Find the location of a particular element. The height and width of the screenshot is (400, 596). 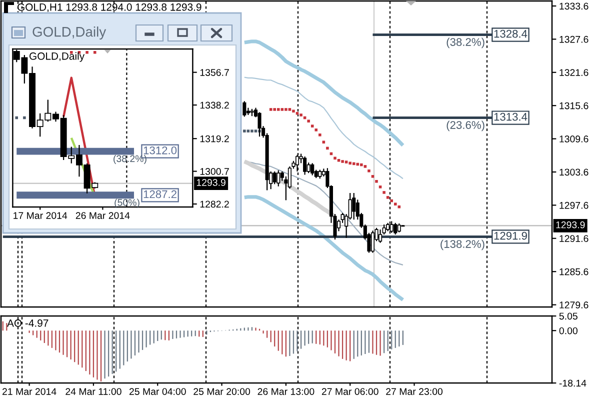

x-tick-label: 17 Mar 2014 is located at coordinates (41, 215).